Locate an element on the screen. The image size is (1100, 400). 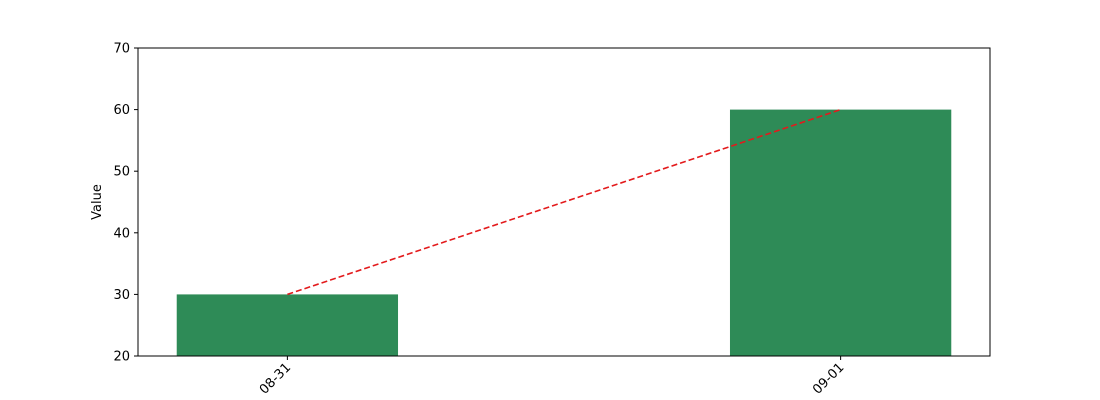
x-axis: 08-31 09-01 is located at coordinates (552, 377).